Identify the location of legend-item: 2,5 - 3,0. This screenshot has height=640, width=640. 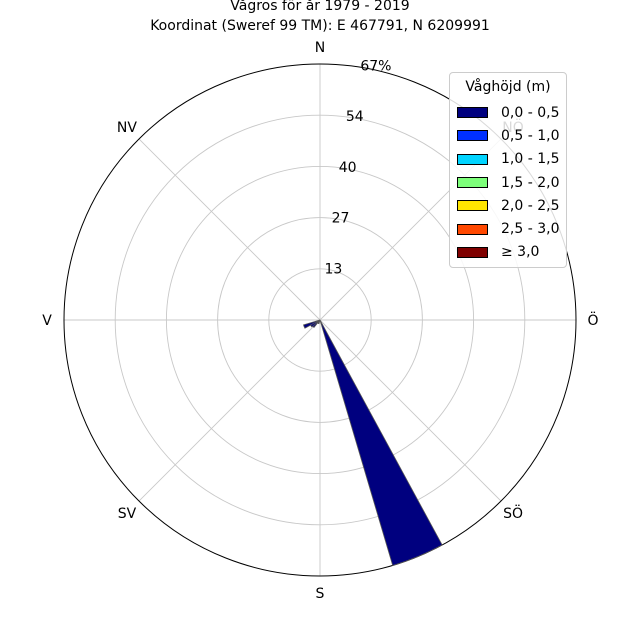
(508, 228).